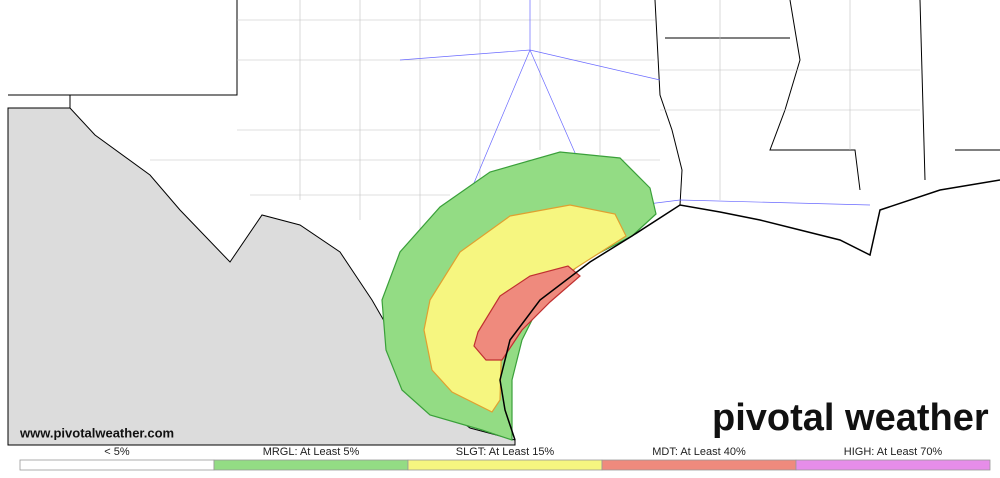  I want to click on legend-label: MRGL: At Least 5%, so click(311, 452).